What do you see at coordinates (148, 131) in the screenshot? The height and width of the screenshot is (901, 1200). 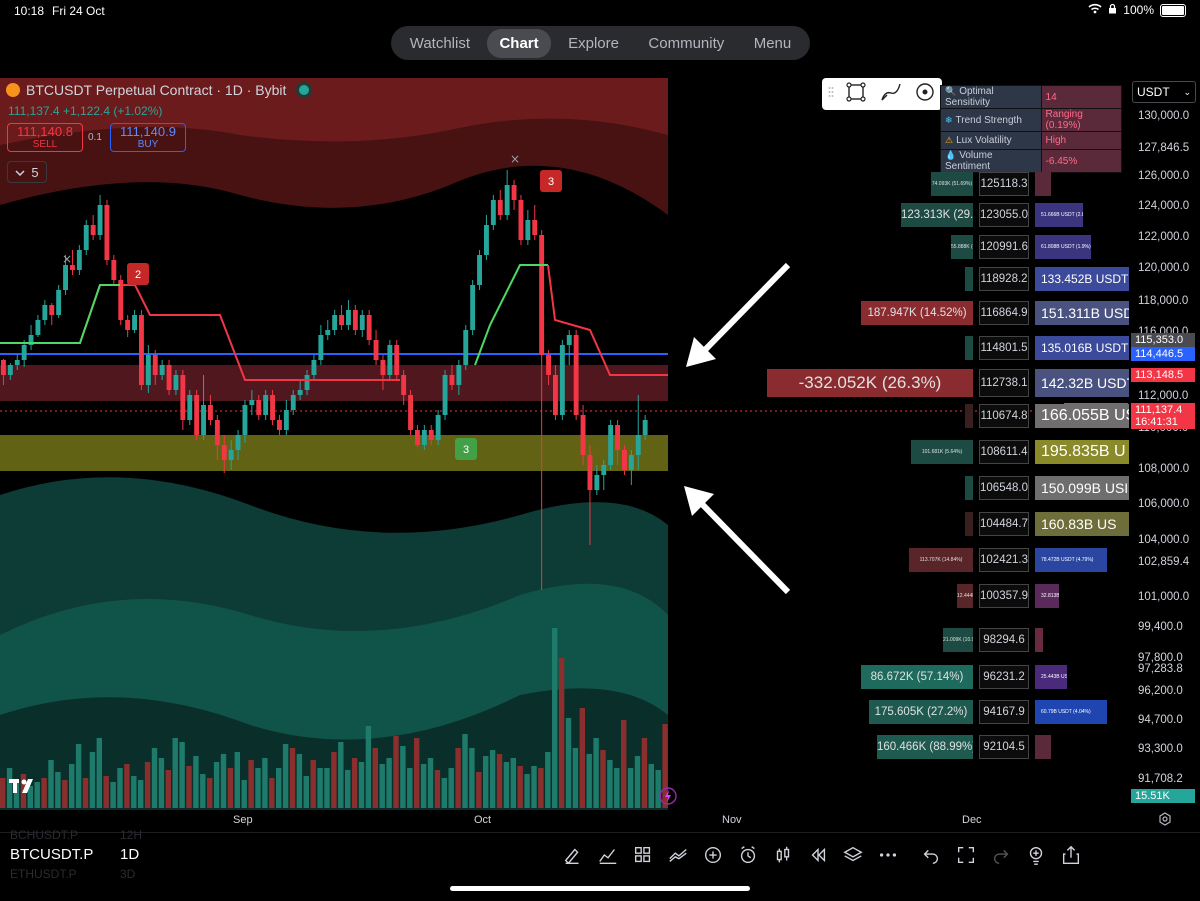 I see `buy-price: 111,140.9` at bounding box center [148, 131].